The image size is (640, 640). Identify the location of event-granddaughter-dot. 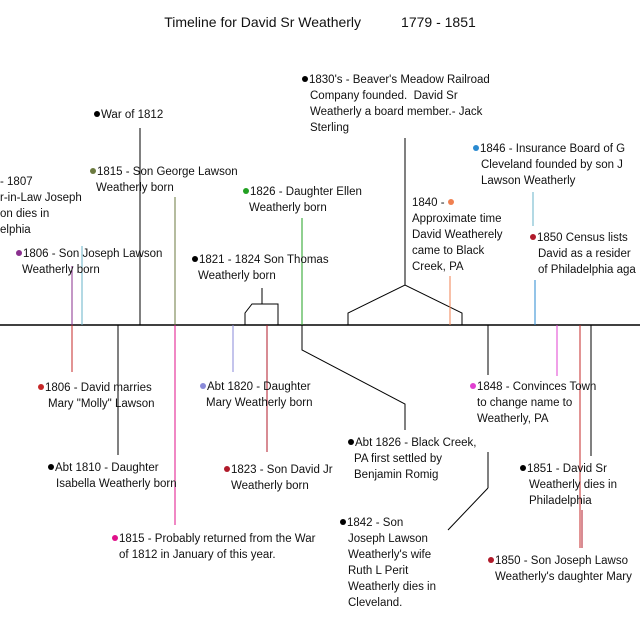
(491, 560).